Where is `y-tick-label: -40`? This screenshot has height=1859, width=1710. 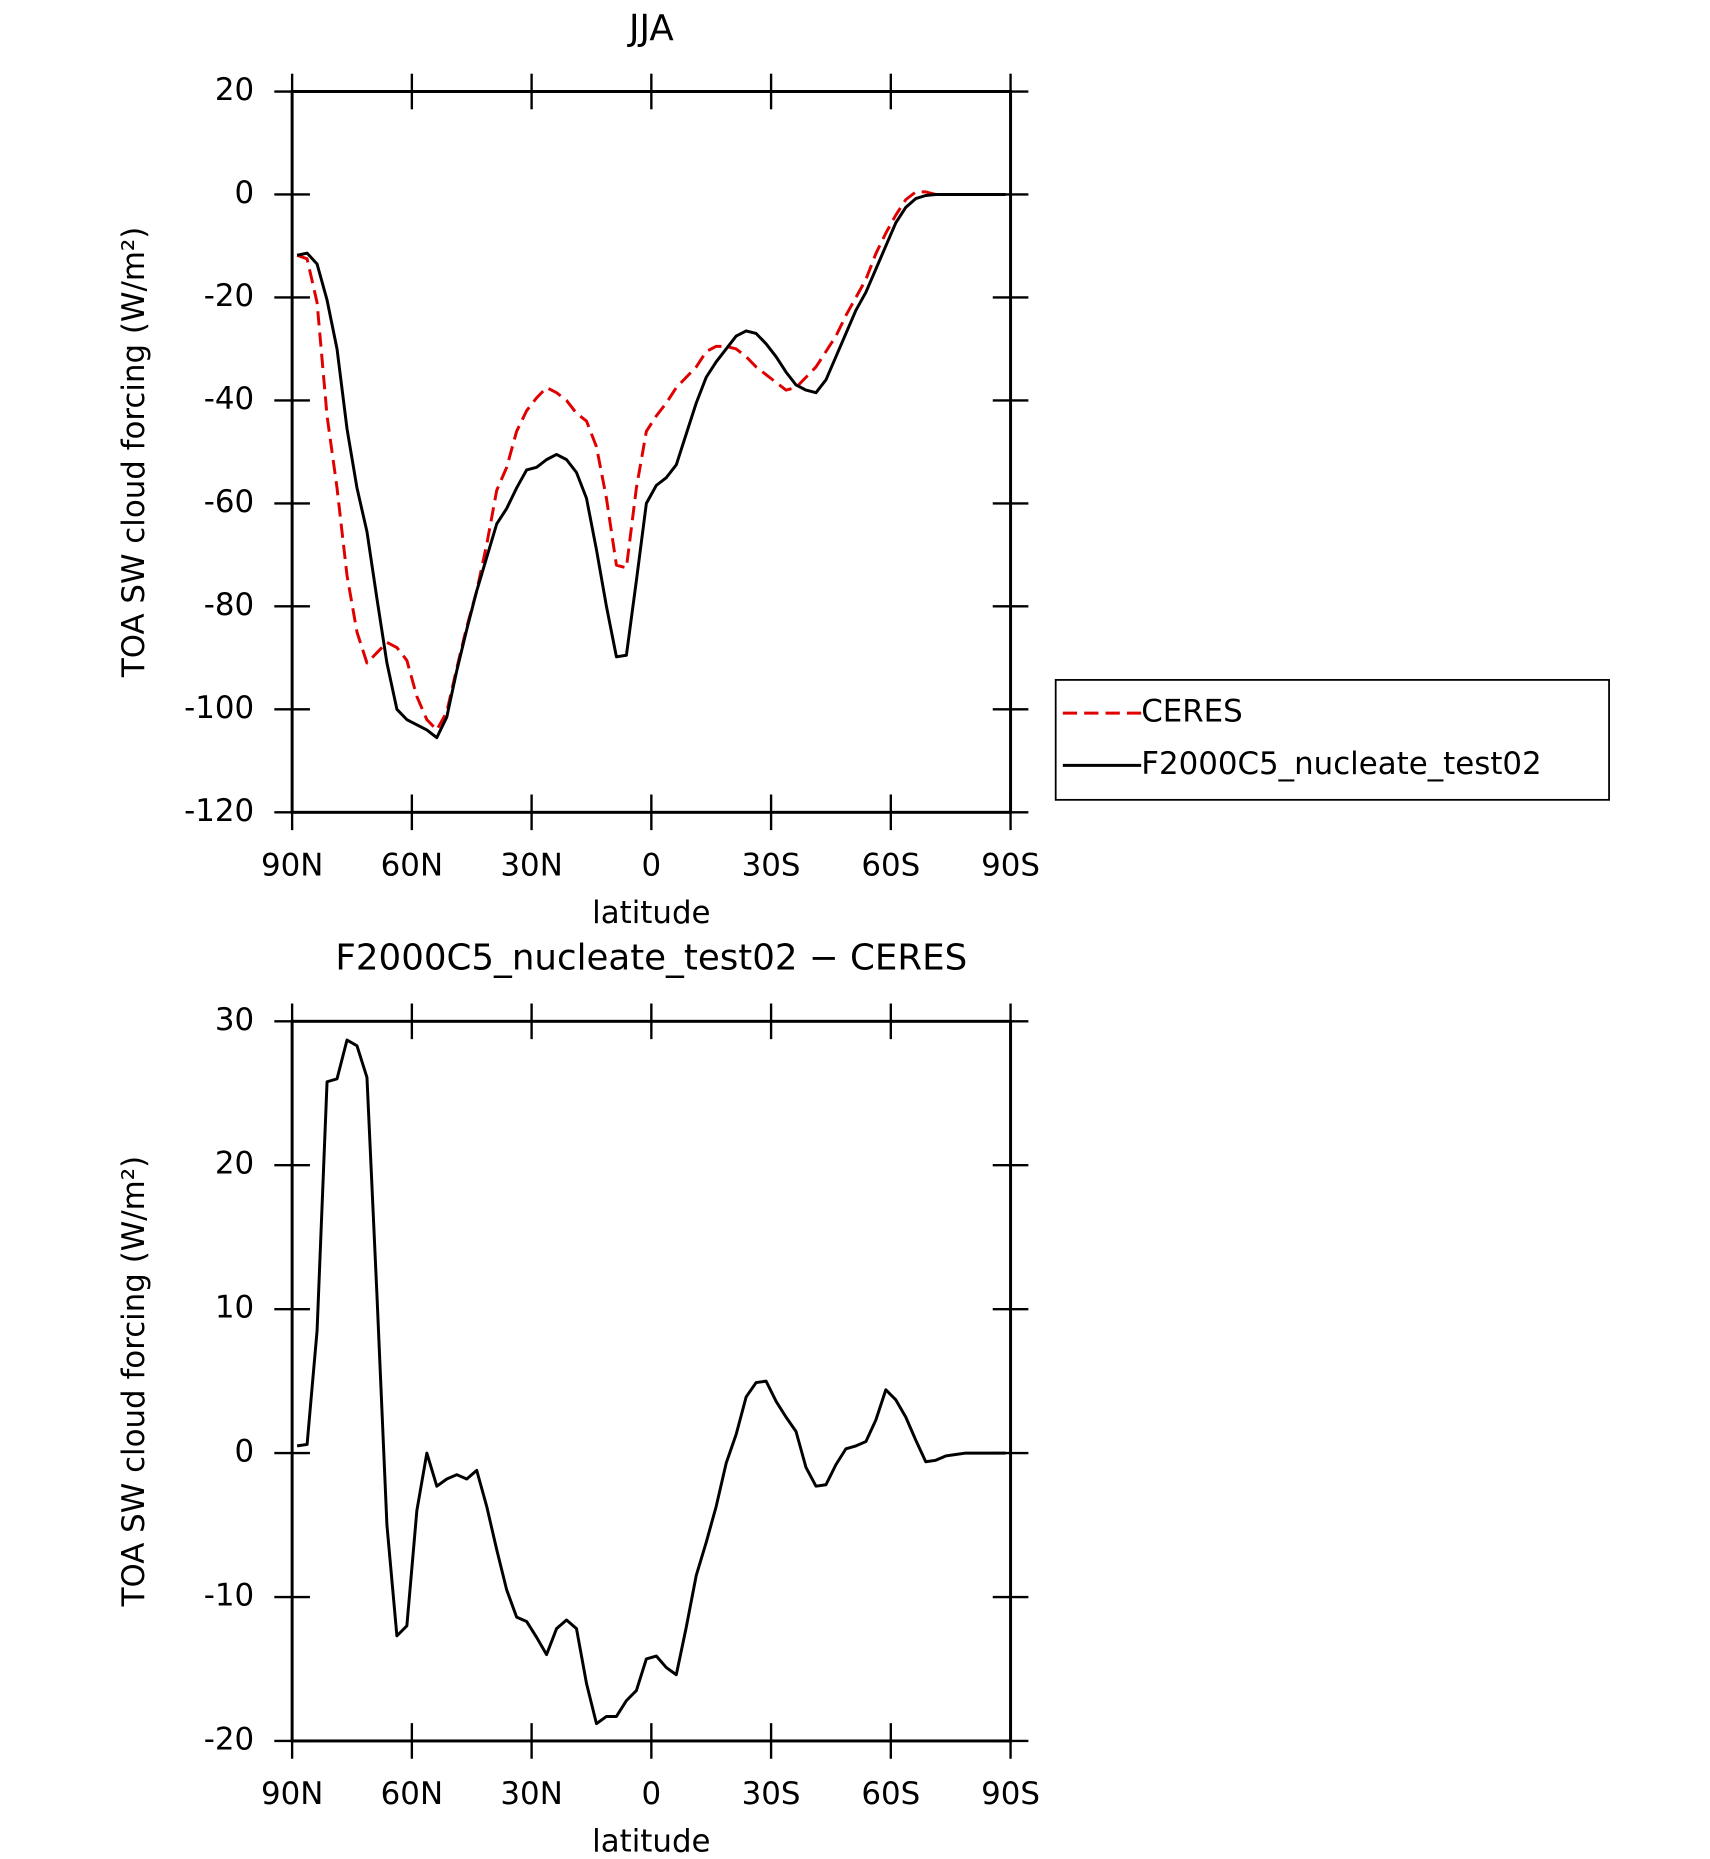
y-tick-label: -40 is located at coordinates (229, 399).